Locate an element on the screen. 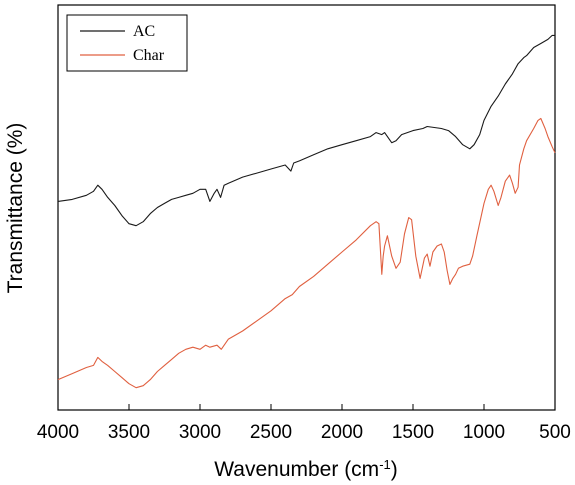 The height and width of the screenshot is (485, 575). legend: AC Char is located at coordinates (127, 43).